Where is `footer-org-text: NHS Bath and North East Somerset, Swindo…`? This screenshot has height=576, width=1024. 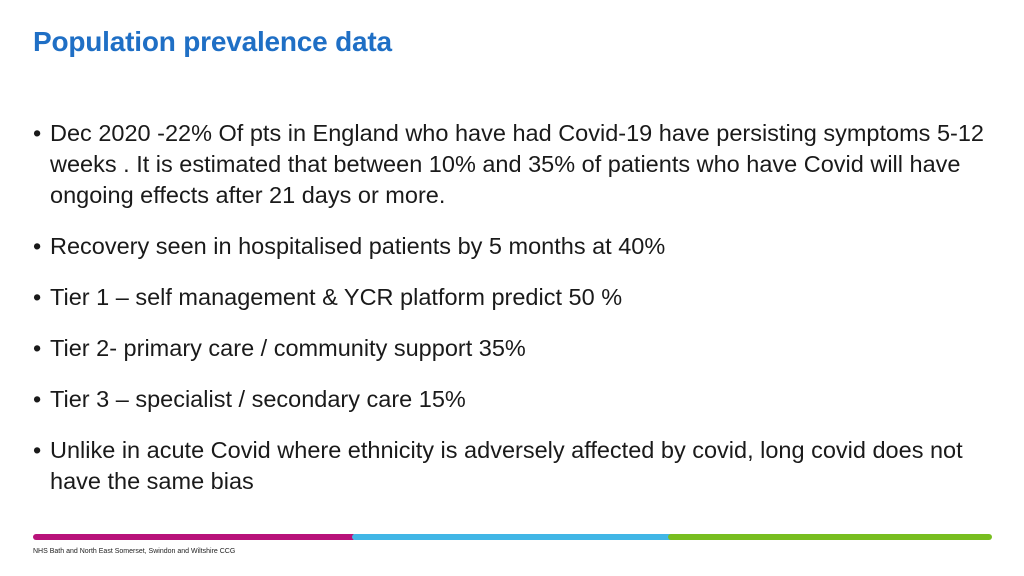
footer-org-text: NHS Bath and North East Somerset, Swindo… is located at coordinates (134, 551).